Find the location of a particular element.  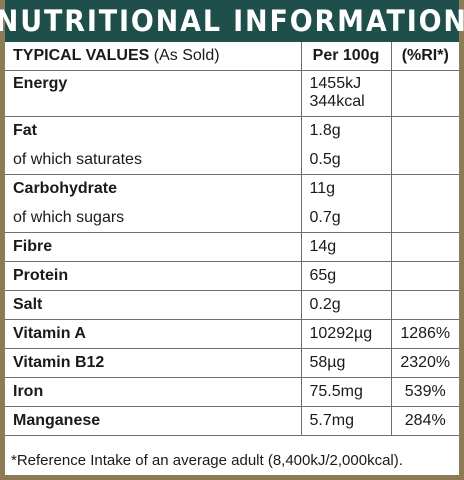

row-label: Fat is located at coordinates (153, 131).